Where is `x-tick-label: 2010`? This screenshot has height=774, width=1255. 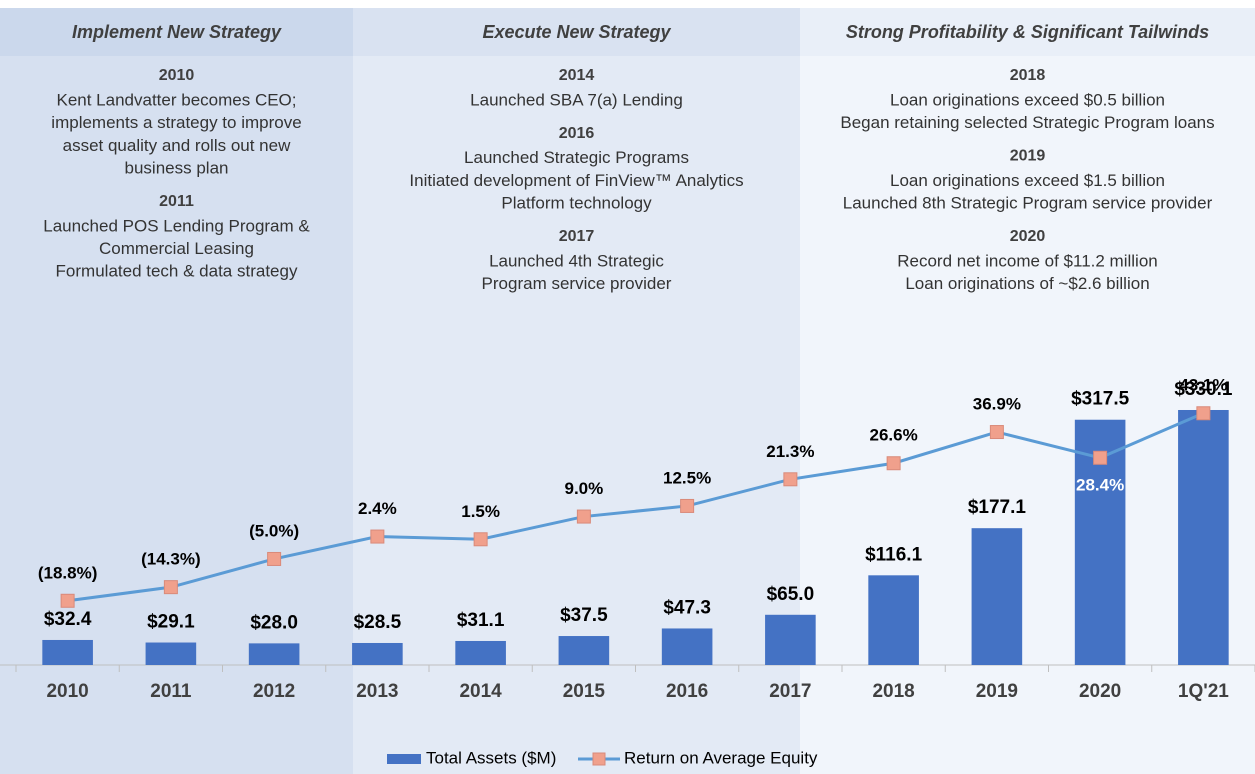
x-tick-label: 2010 is located at coordinates (67, 691).